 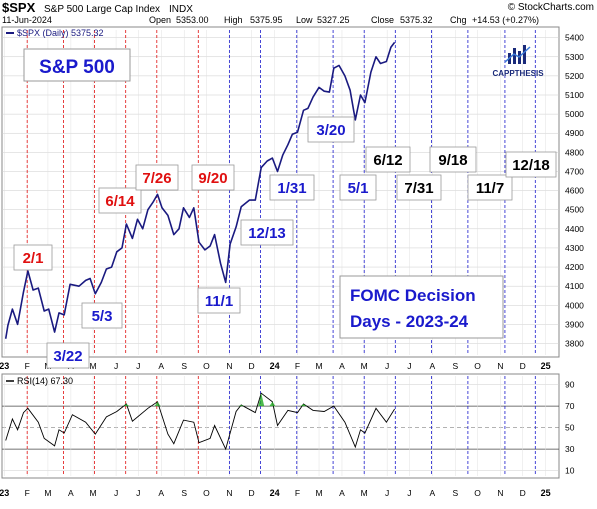 What do you see at coordinates (184, 366) in the screenshot?
I see `month-label: S` at bounding box center [184, 366].